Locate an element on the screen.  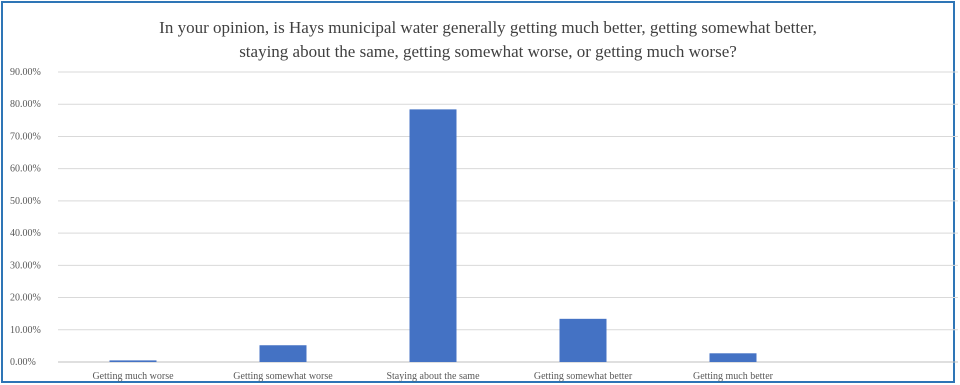
y-tick-label: 70.00% is located at coordinates (25, 136).